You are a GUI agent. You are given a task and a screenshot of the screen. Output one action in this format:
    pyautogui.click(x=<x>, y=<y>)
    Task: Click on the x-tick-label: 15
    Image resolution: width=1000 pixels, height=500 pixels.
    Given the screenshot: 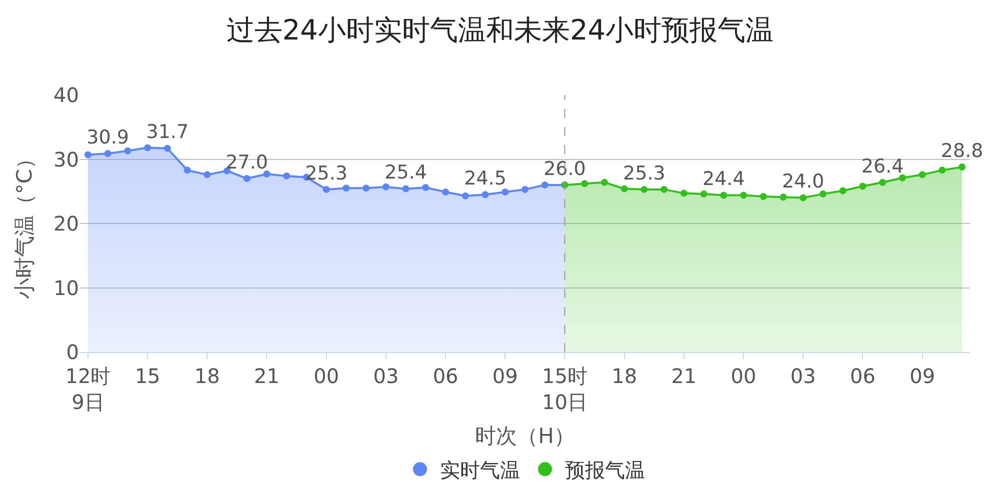 What is the action you would take?
    pyautogui.click(x=147, y=376)
    